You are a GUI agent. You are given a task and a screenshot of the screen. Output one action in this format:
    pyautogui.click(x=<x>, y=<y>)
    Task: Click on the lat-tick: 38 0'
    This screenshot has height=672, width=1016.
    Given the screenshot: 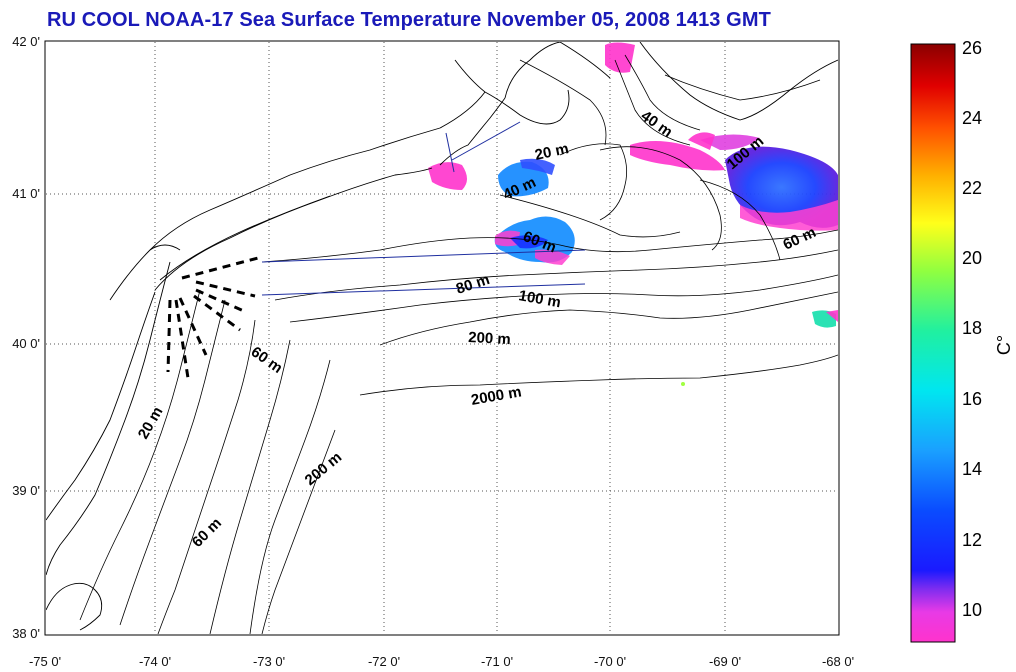 What is the action you would take?
    pyautogui.click(x=26, y=633)
    